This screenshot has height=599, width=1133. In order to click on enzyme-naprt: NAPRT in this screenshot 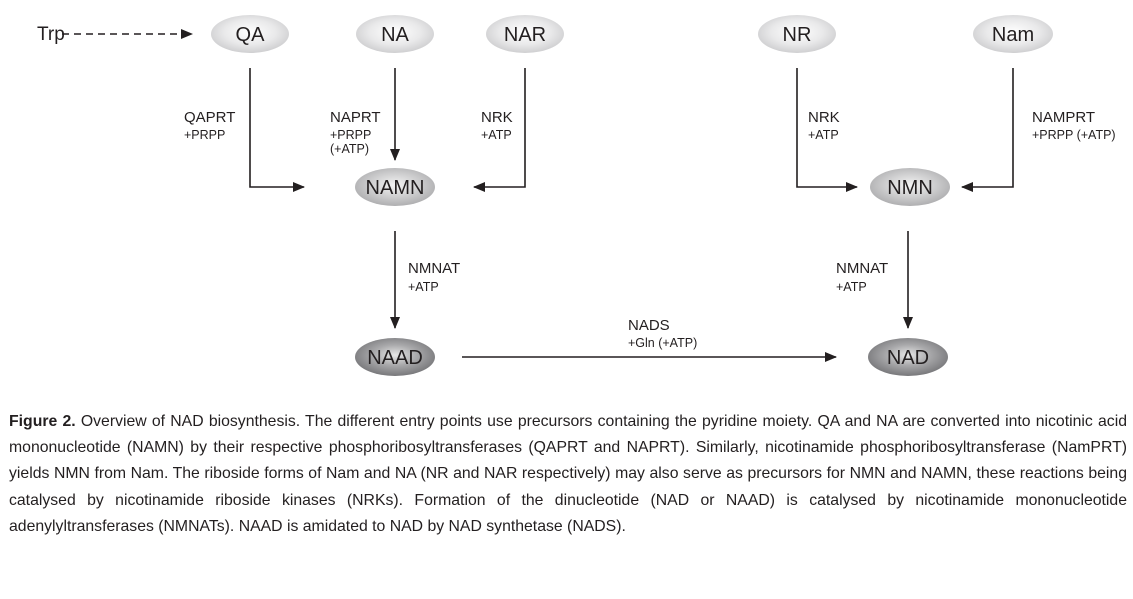, I will do `click(355, 117)`.